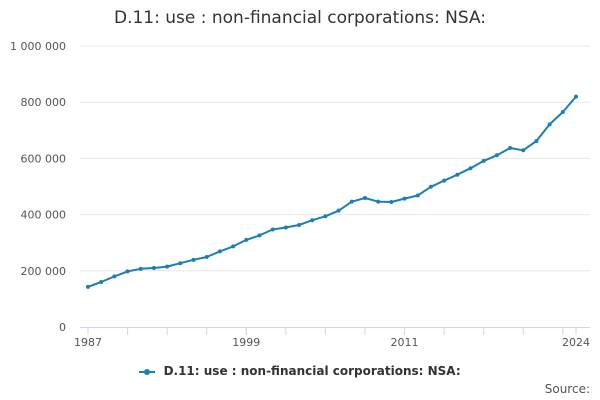  Describe the element at coordinates (147, 372) in the screenshot. I see `legend-marker-icon` at that location.